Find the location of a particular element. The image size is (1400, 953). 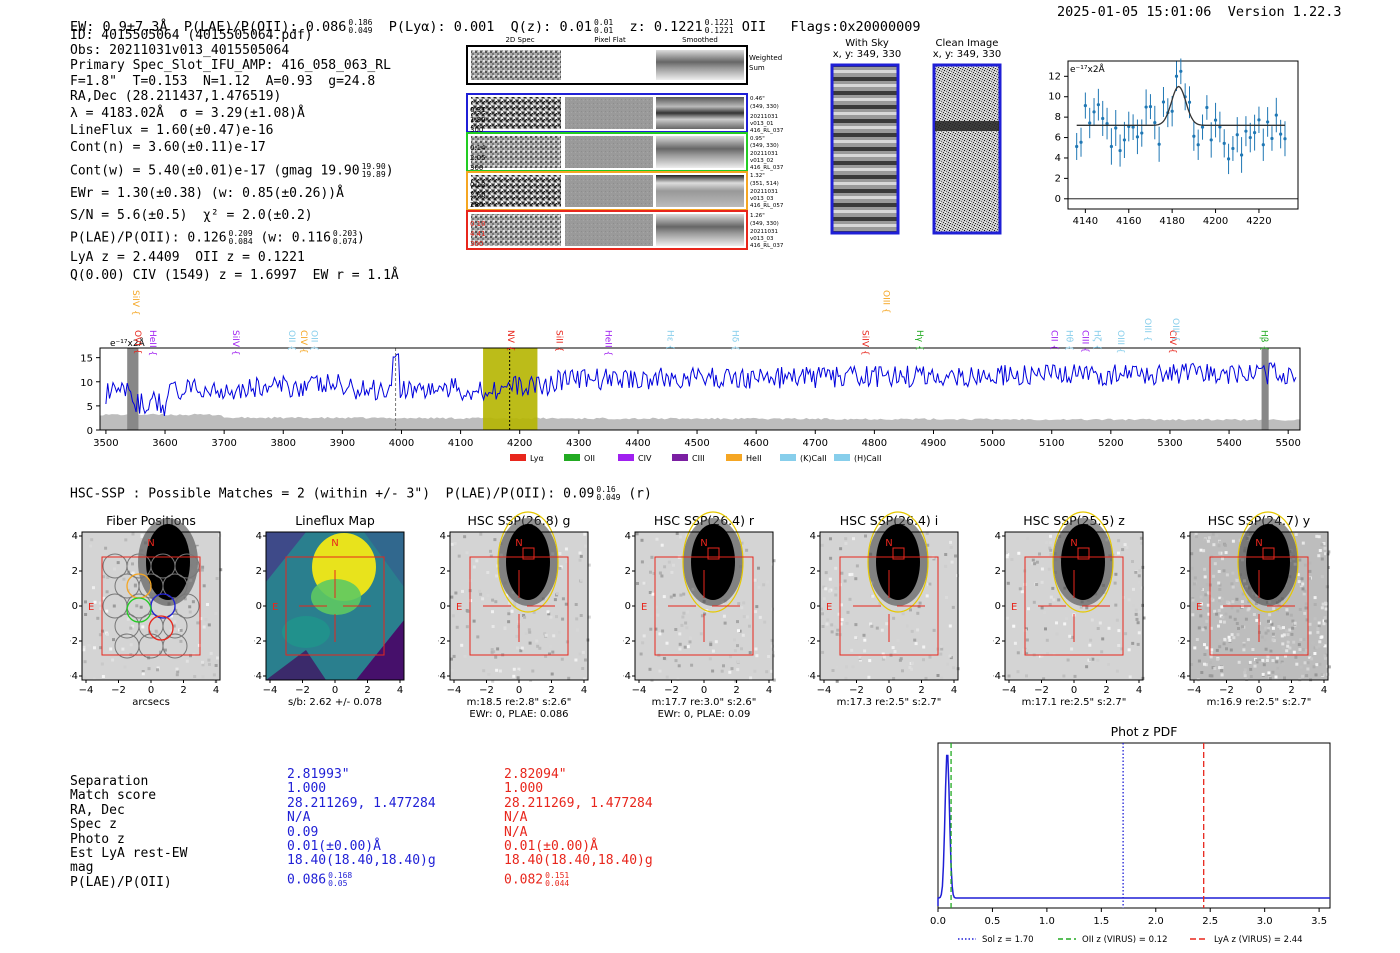

full-x-tick-label: 4200 is located at coordinates (519, 443).